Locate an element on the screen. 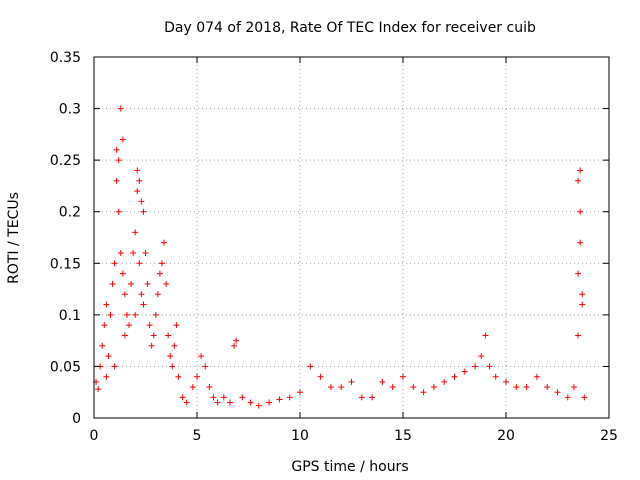 This screenshot has width=640, height=480. x-tick-label: 0 is located at coordinates (94, 436).